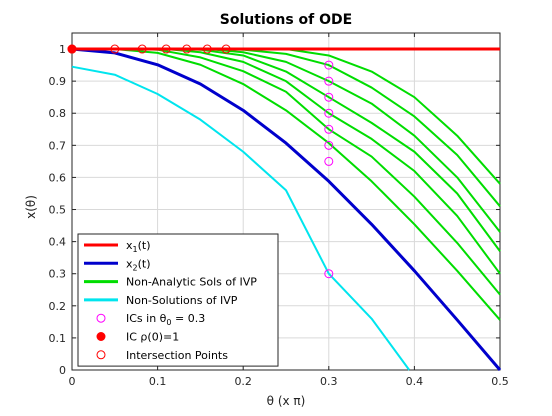 The height and width of the screenshot is (416, 552). I want to click on x-tick-label: 0.1, so click(158, 381).